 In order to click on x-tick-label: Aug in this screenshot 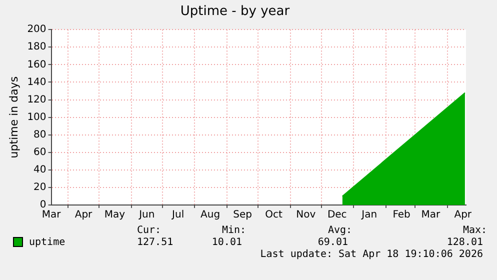, I will do `click(210, 215)`.